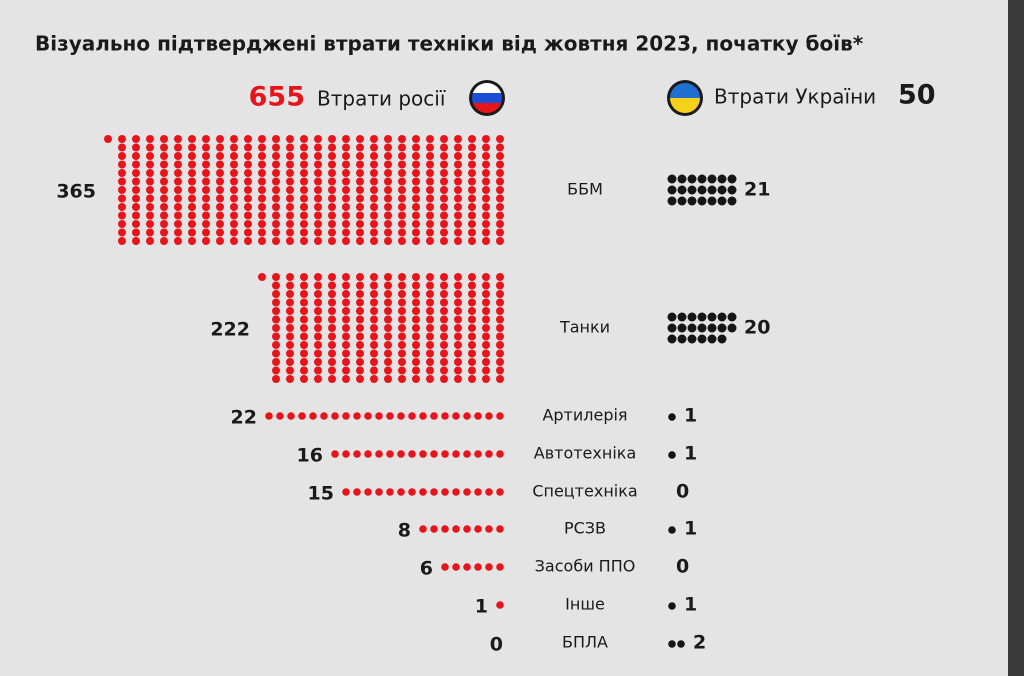 The height and width of the screenshot is (676, 1024). What do you see at coordinates (757, 328) in the screenshot?
I see `ukraine-value-label: 20` at bounding box center [757, 328].